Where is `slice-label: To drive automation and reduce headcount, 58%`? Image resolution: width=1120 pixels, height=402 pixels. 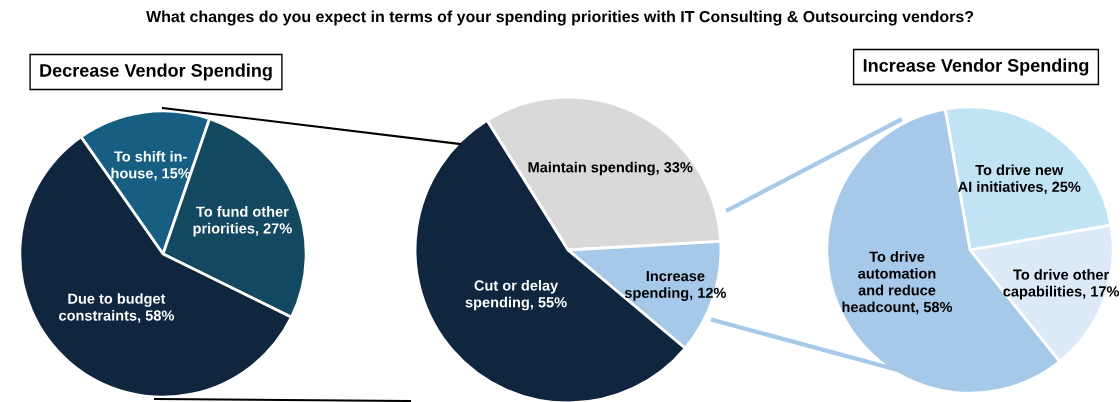 slice-label: To drive automation and reduce headcount, 58% is located at coordinates (897, 283).